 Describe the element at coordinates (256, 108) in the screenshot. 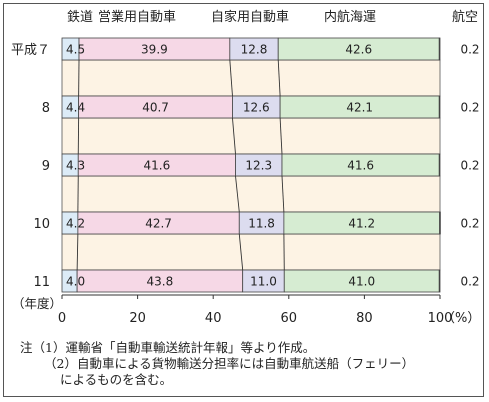

I see `data-label: 12.6` at that location.